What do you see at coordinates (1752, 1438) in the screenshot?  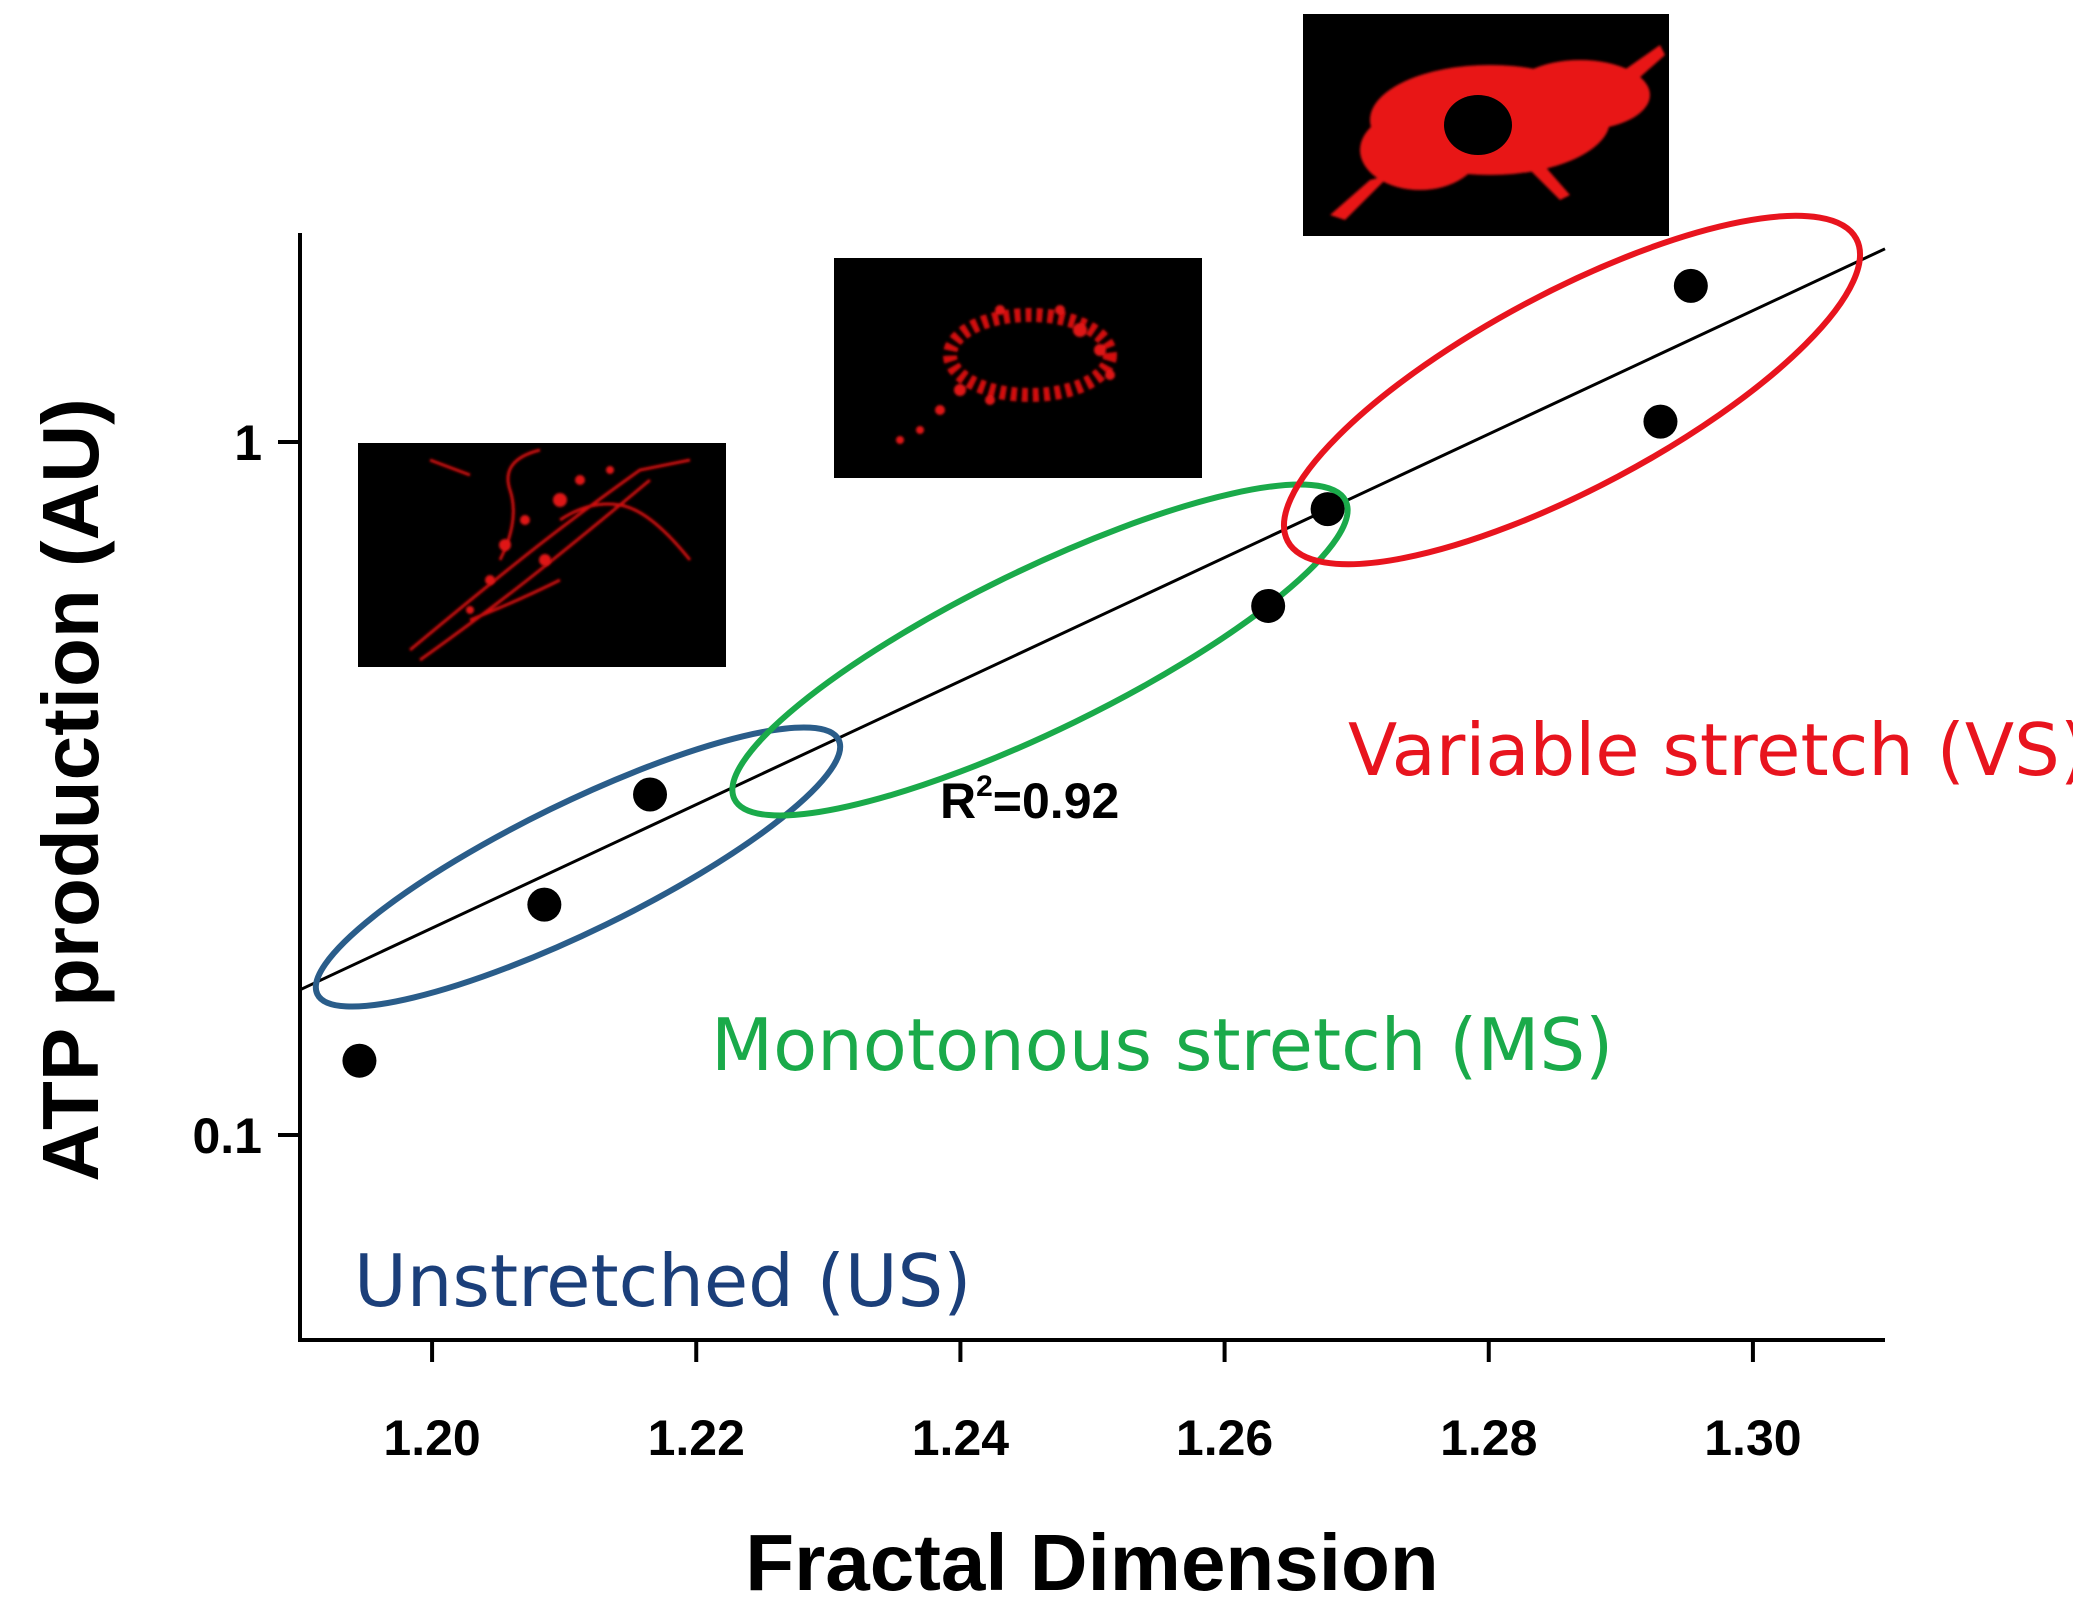 I see `x-tick-label: 1.30` at bounding box center [1752, 1438].